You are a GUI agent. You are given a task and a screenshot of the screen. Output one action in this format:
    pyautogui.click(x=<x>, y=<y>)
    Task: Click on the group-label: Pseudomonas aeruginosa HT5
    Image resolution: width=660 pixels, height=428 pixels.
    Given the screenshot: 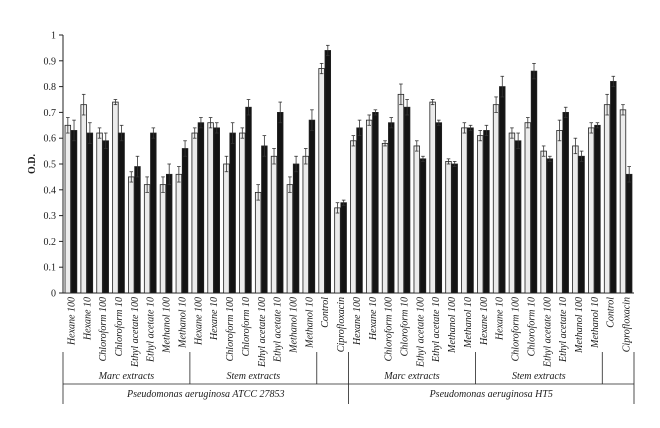 What is the action you would take?
    pyautogui.click(x=491, y=394)
    